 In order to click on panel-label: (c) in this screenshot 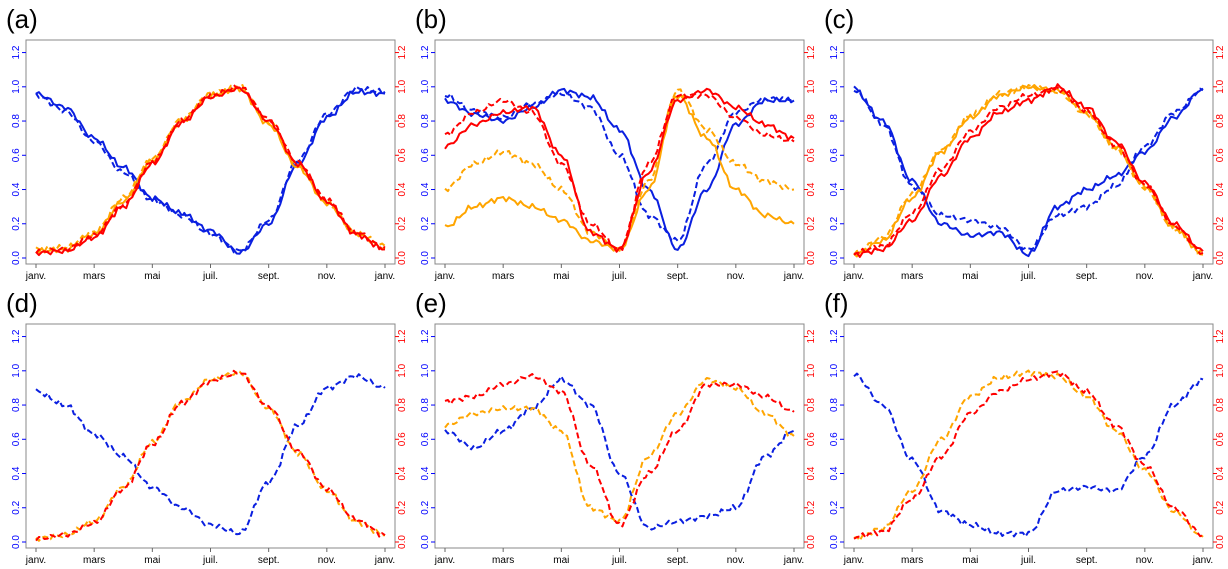, I will do `click(839, 19)`.